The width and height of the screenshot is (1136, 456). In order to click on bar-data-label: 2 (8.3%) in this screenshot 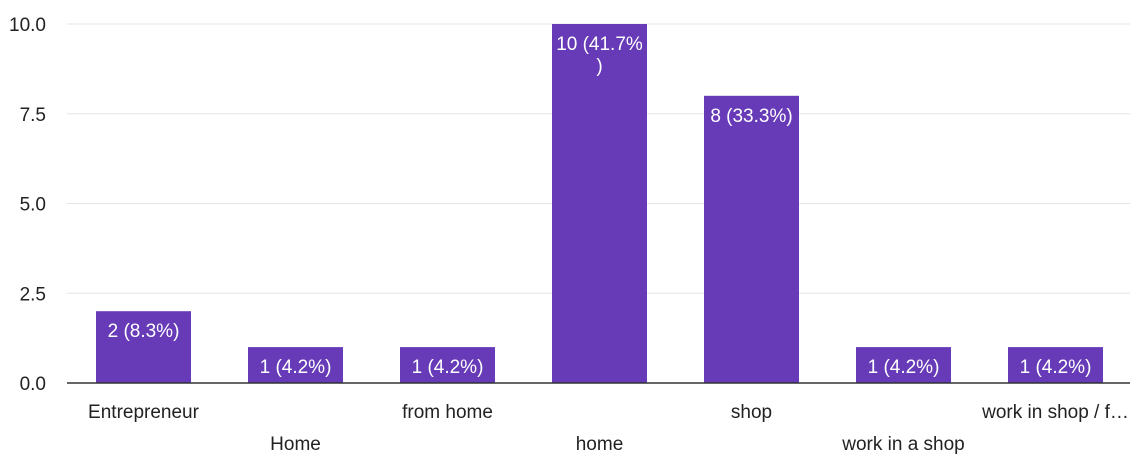, I will do `click(144, 331)`.